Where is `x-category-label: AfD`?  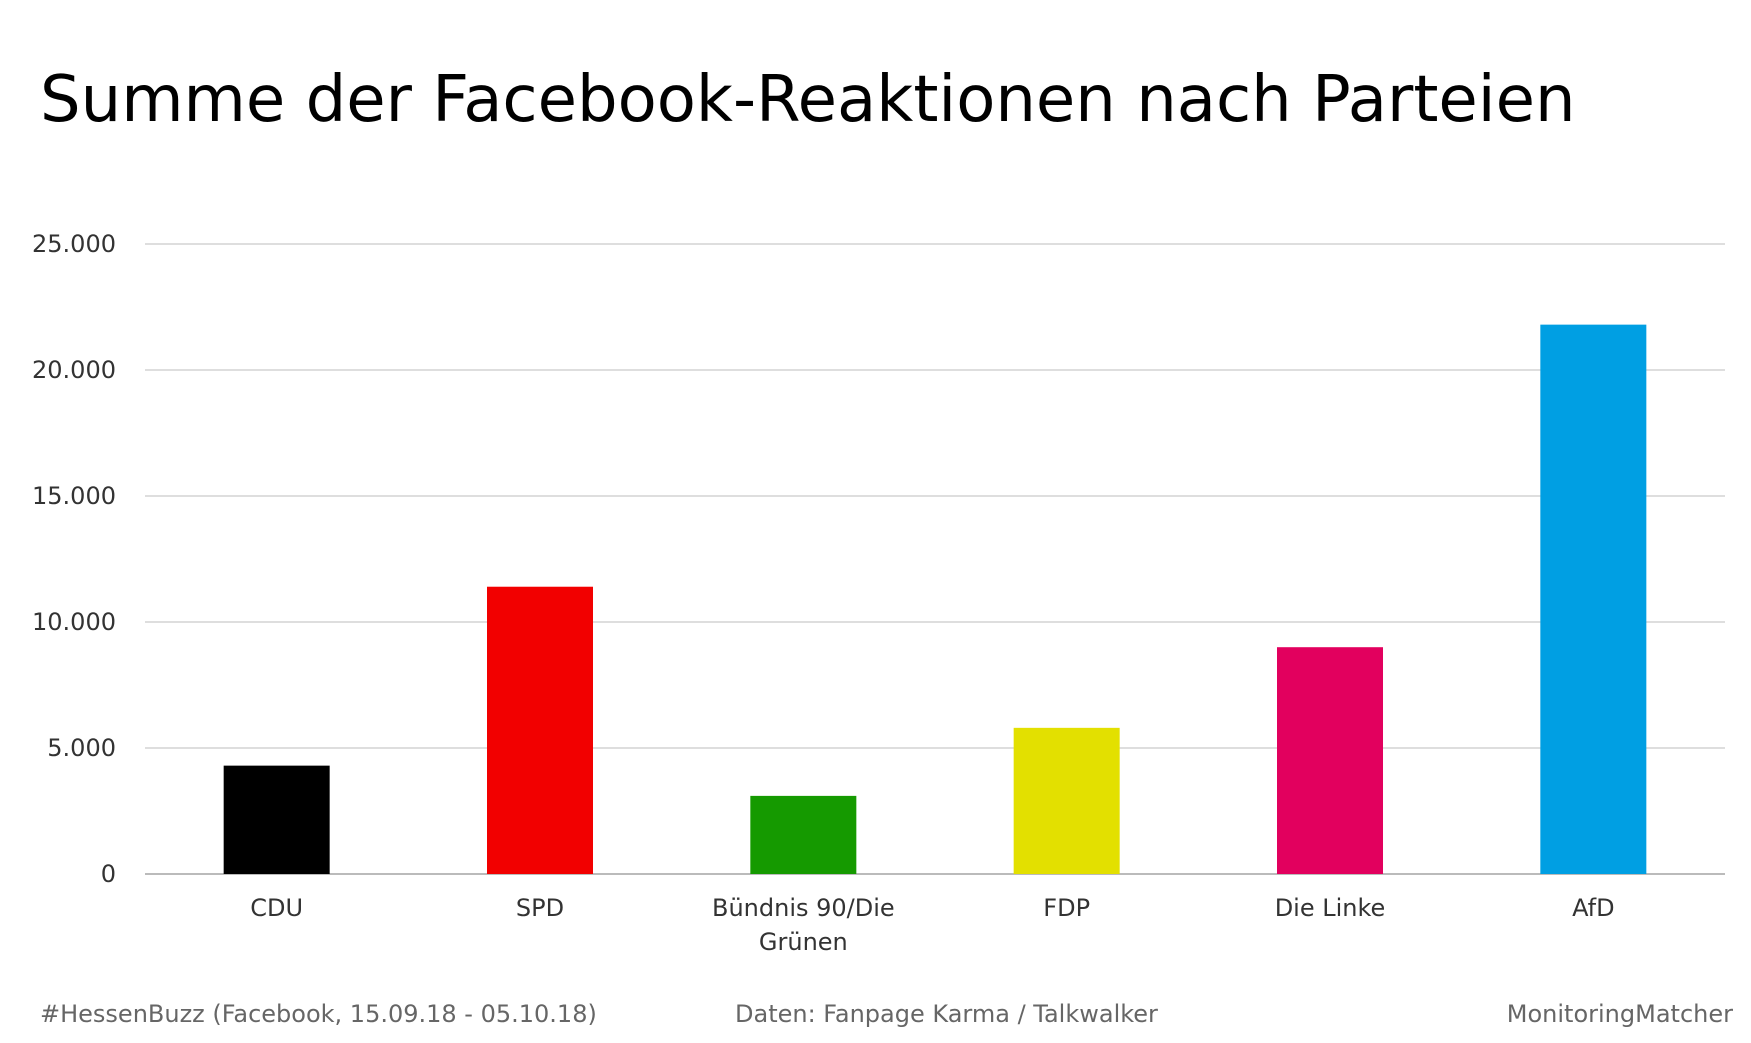 x-category-label: AfD is located at coordinates (1593, 908).